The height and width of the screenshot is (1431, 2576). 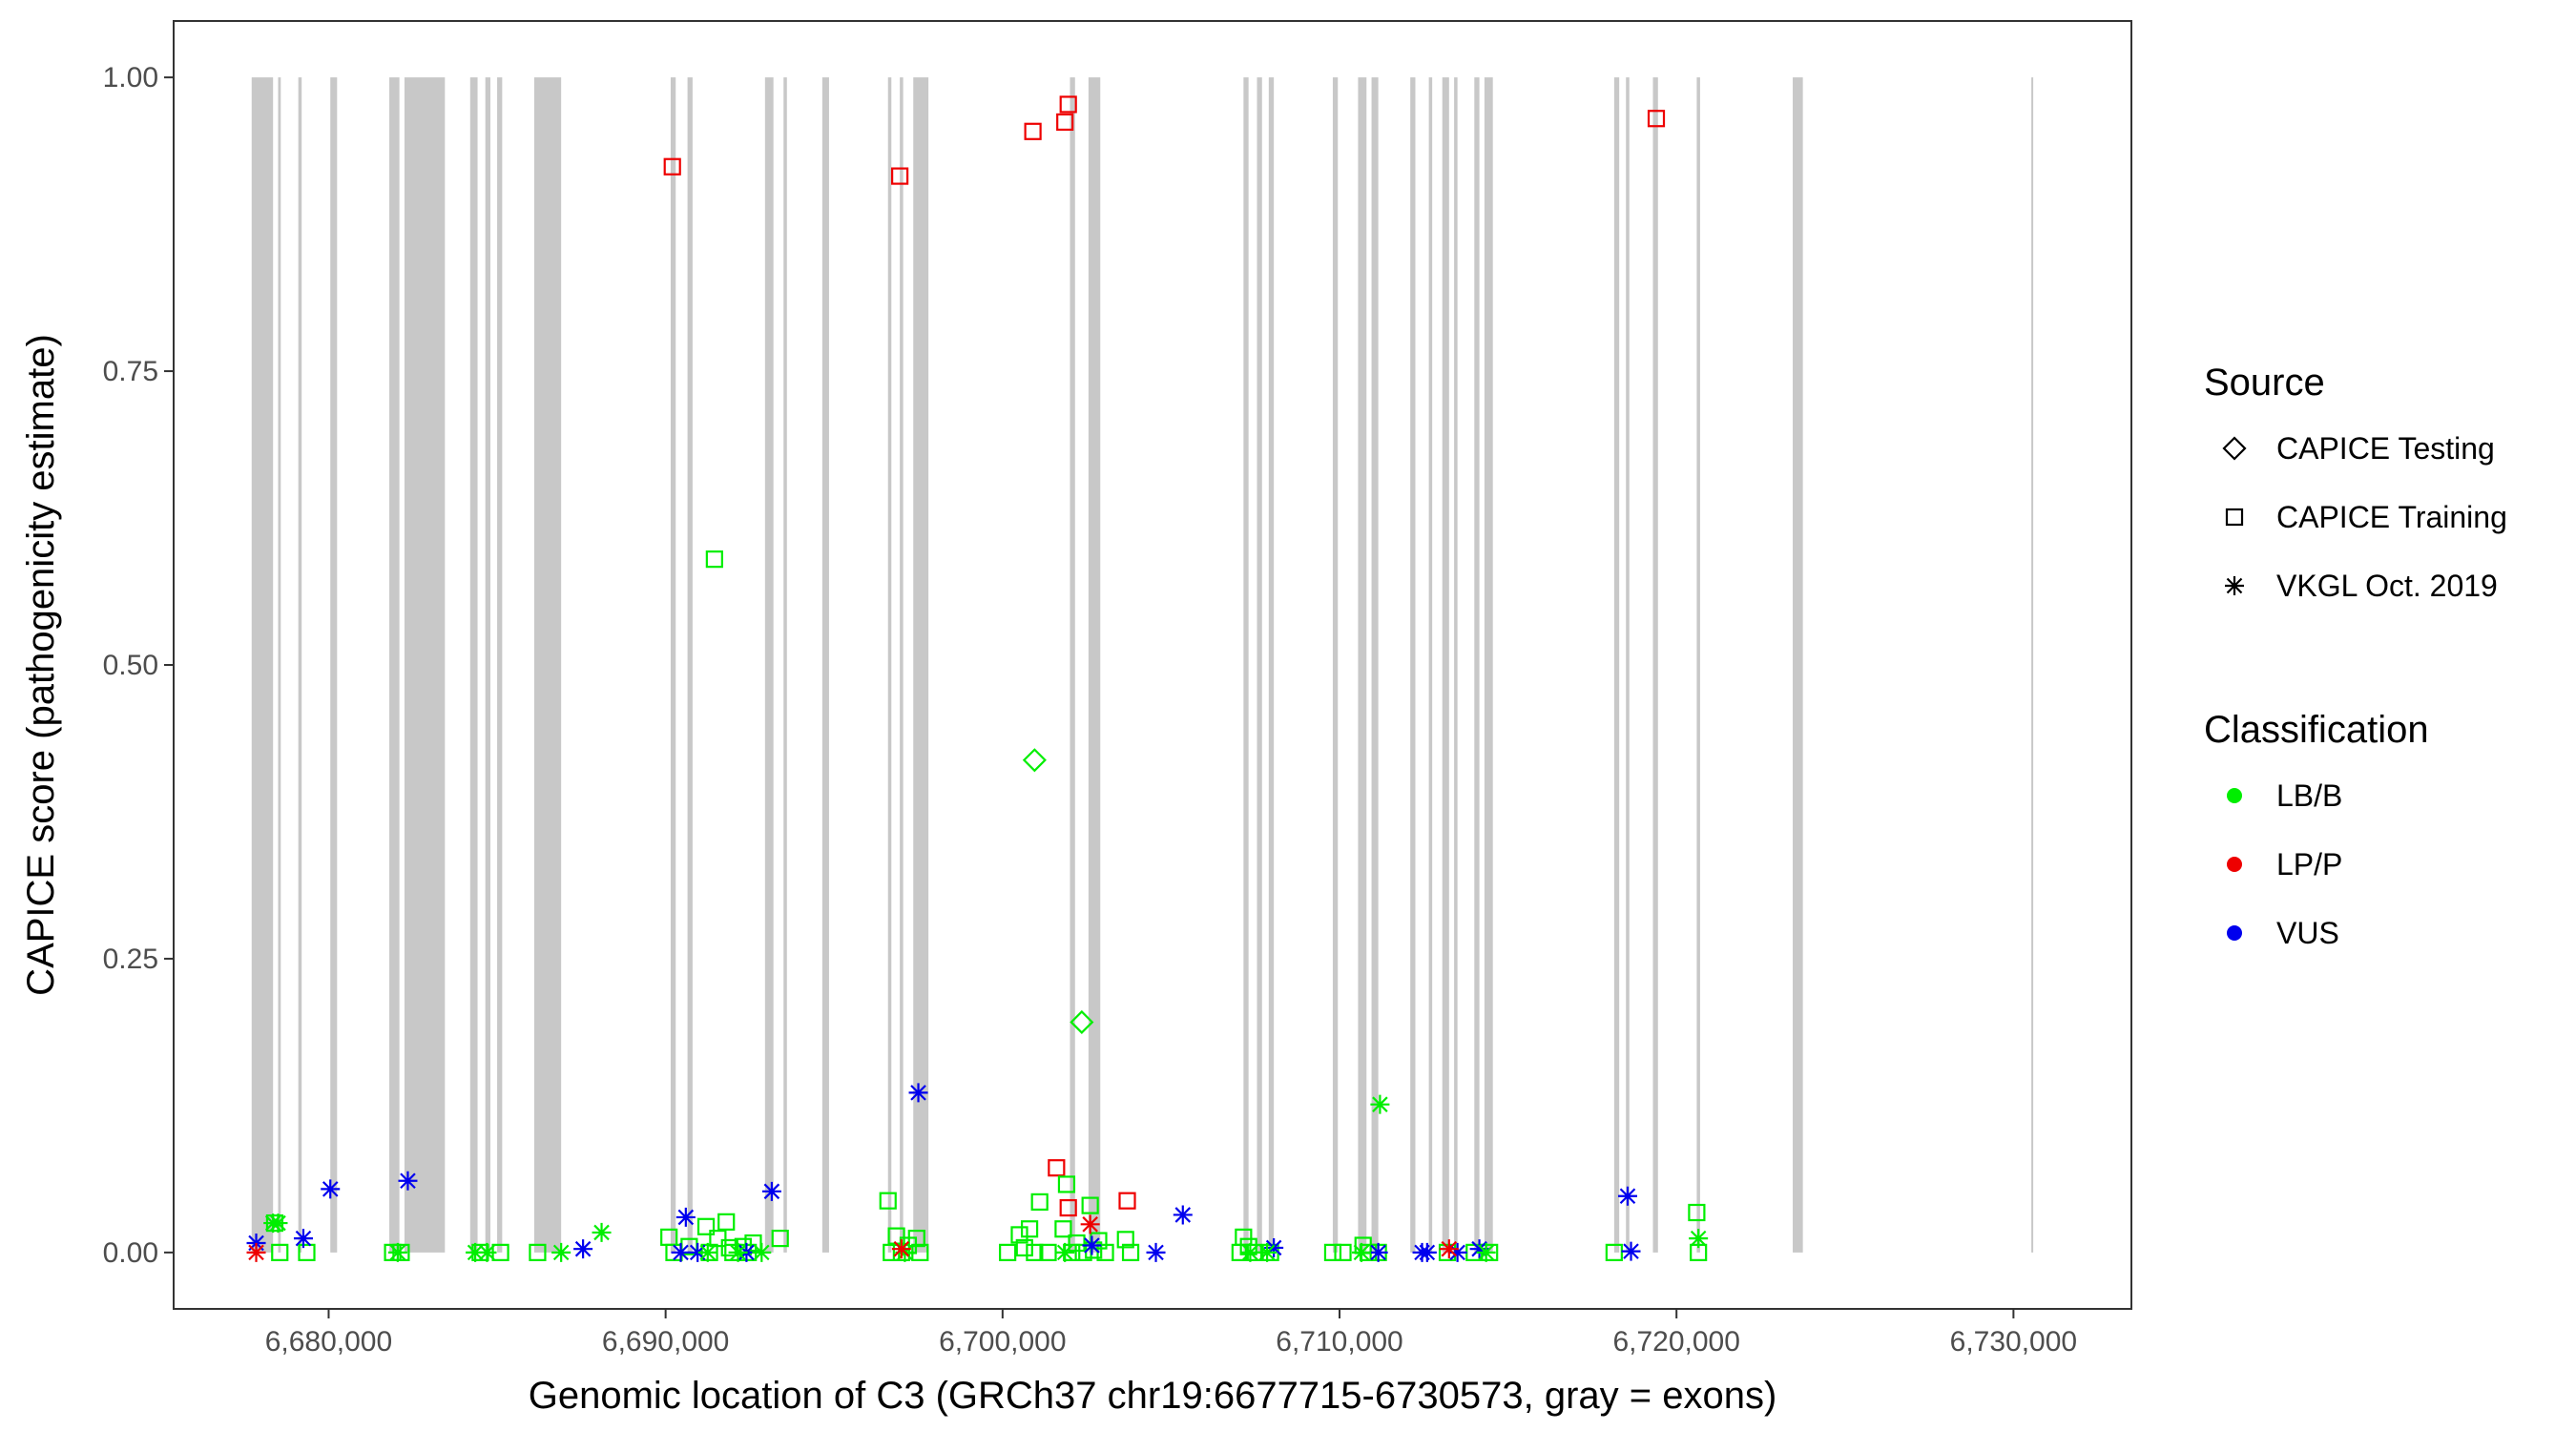 What do you see at coordinates (138, 665) in the screenshot?
I see `y-axis: 0.00 0.25 0.50 0.75 1.00` at bounding box center [138, 665].